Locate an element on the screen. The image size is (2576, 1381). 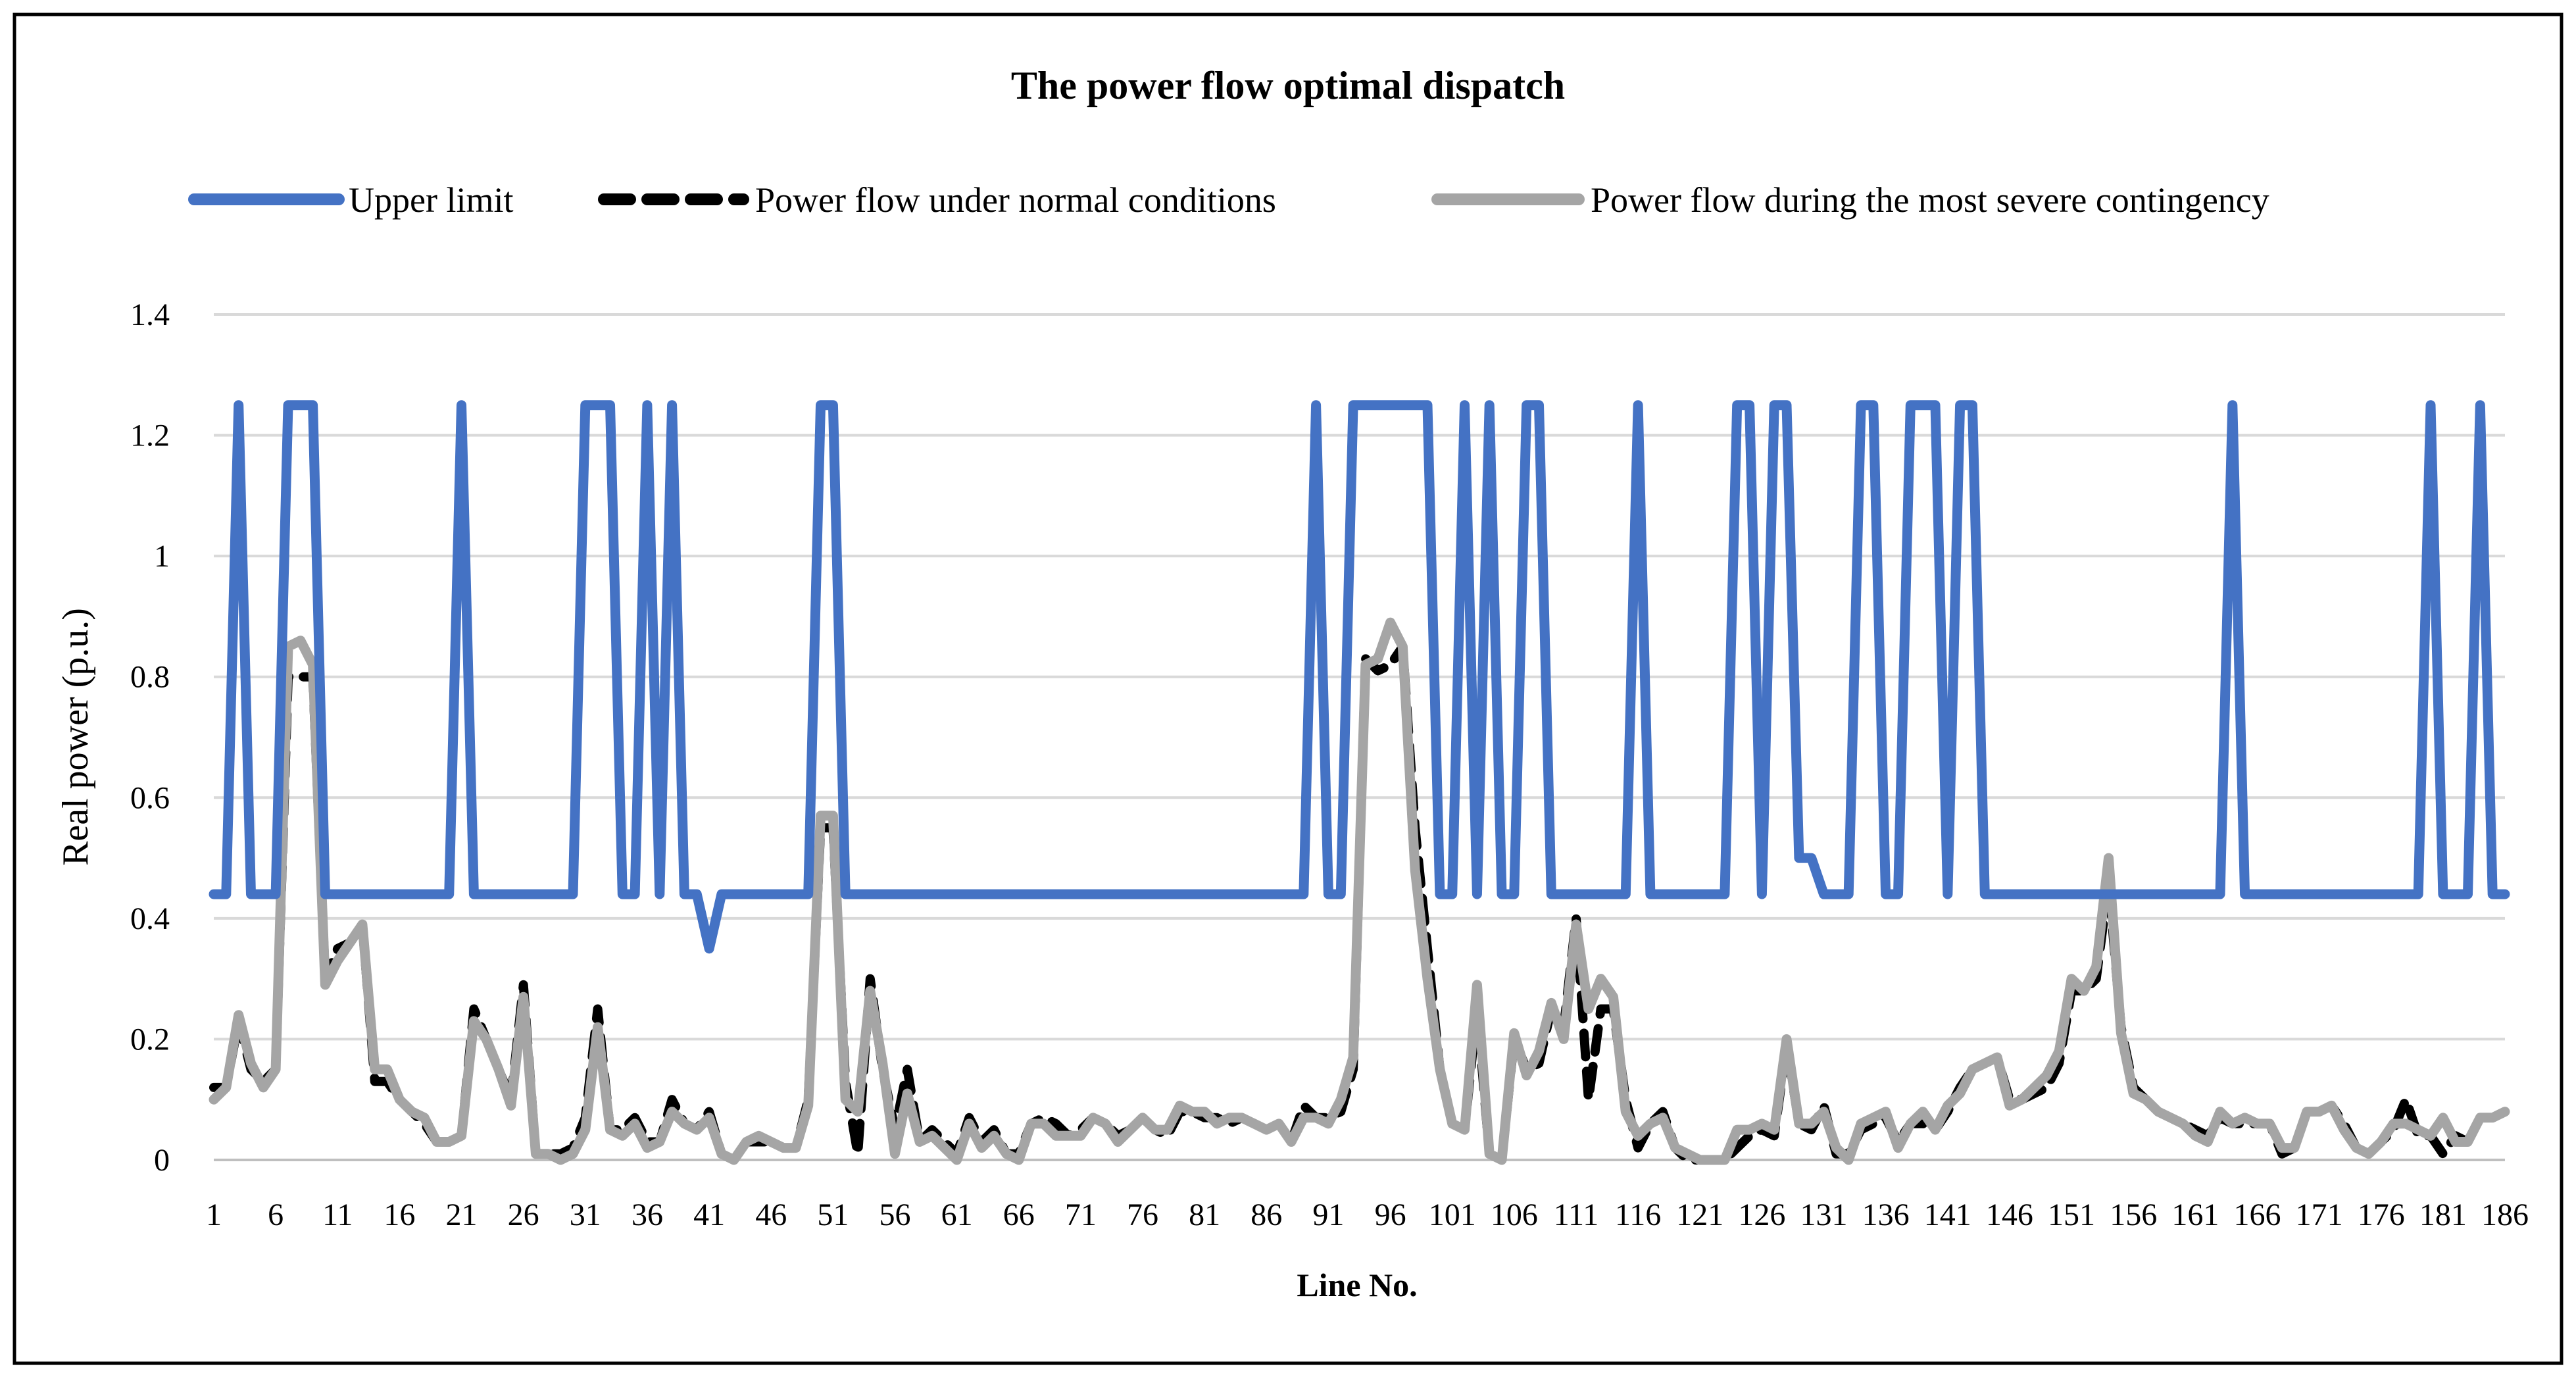
y-tick-label: 1.2 is located at coordinates (150, 435).